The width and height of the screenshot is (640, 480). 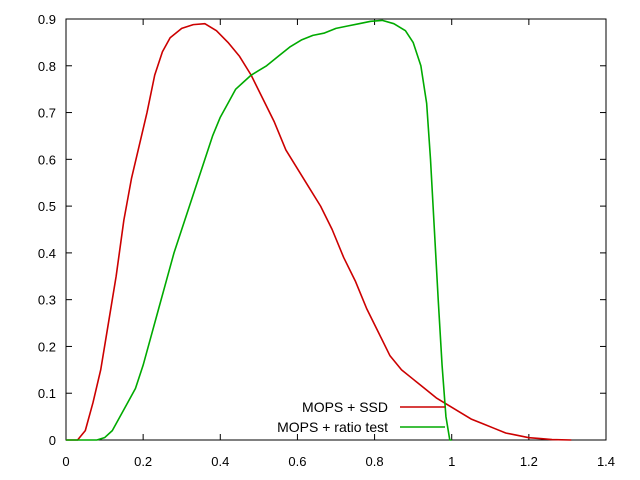 What do you see at coordinates (47, 393) in the screenshot?
I see `y-tick-label: 0.1` at bounding box center [47, 393].